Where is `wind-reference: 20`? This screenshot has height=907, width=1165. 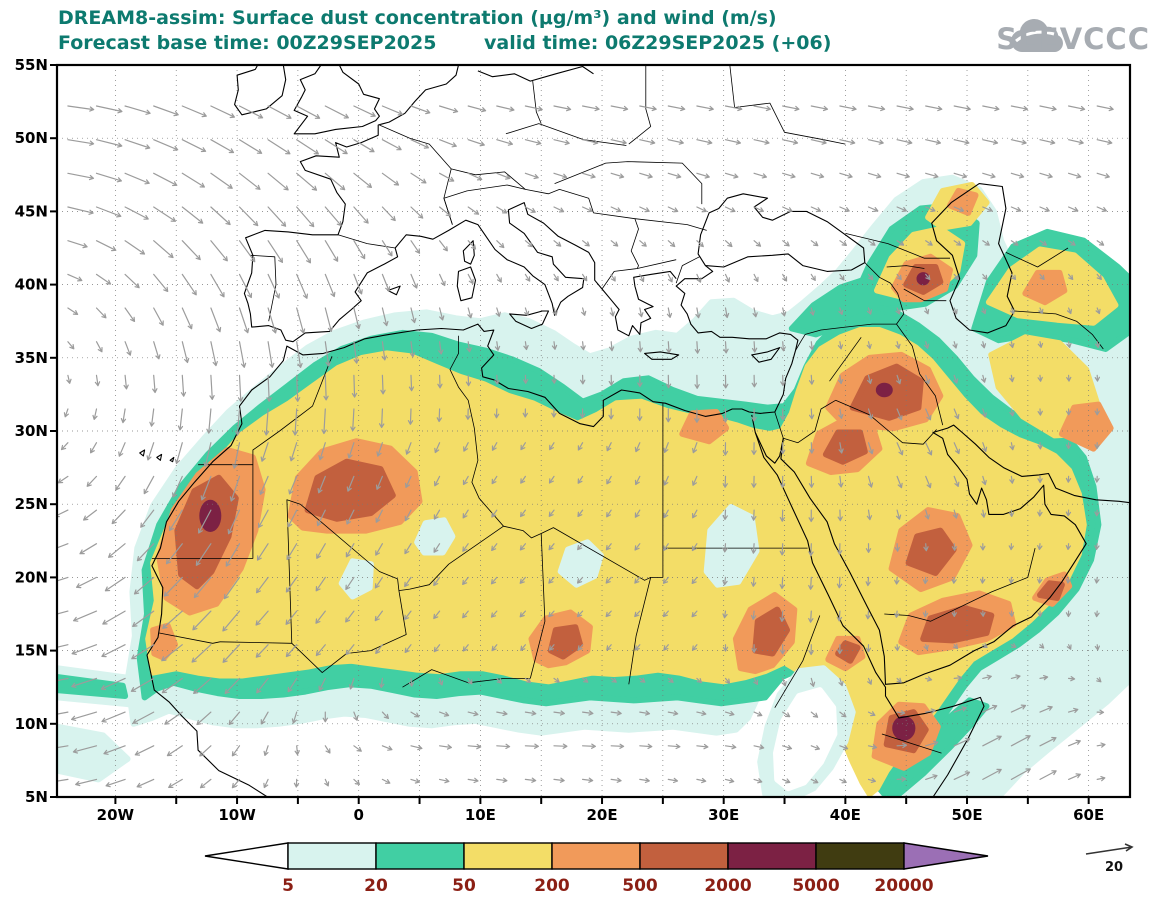
wind-reference: 20 is located at coordinates (1109, 859).